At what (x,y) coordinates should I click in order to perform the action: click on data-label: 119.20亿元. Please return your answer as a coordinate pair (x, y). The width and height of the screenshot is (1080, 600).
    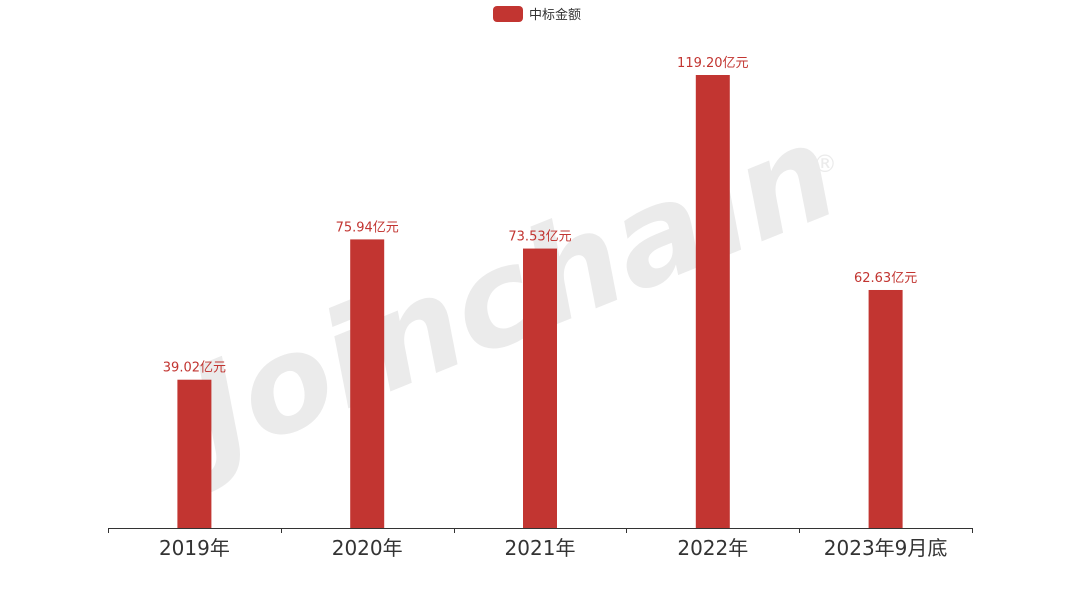
    Looking at the image, I should click on (713, 63).